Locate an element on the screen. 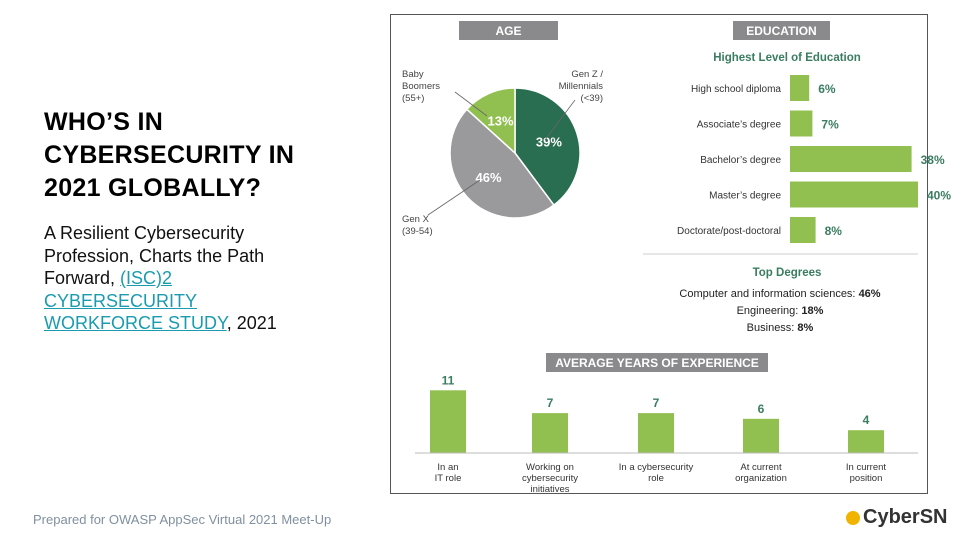 The height and width of the screenshot is (540, 960). experience-header-bg is located at coordinates (657, 362).